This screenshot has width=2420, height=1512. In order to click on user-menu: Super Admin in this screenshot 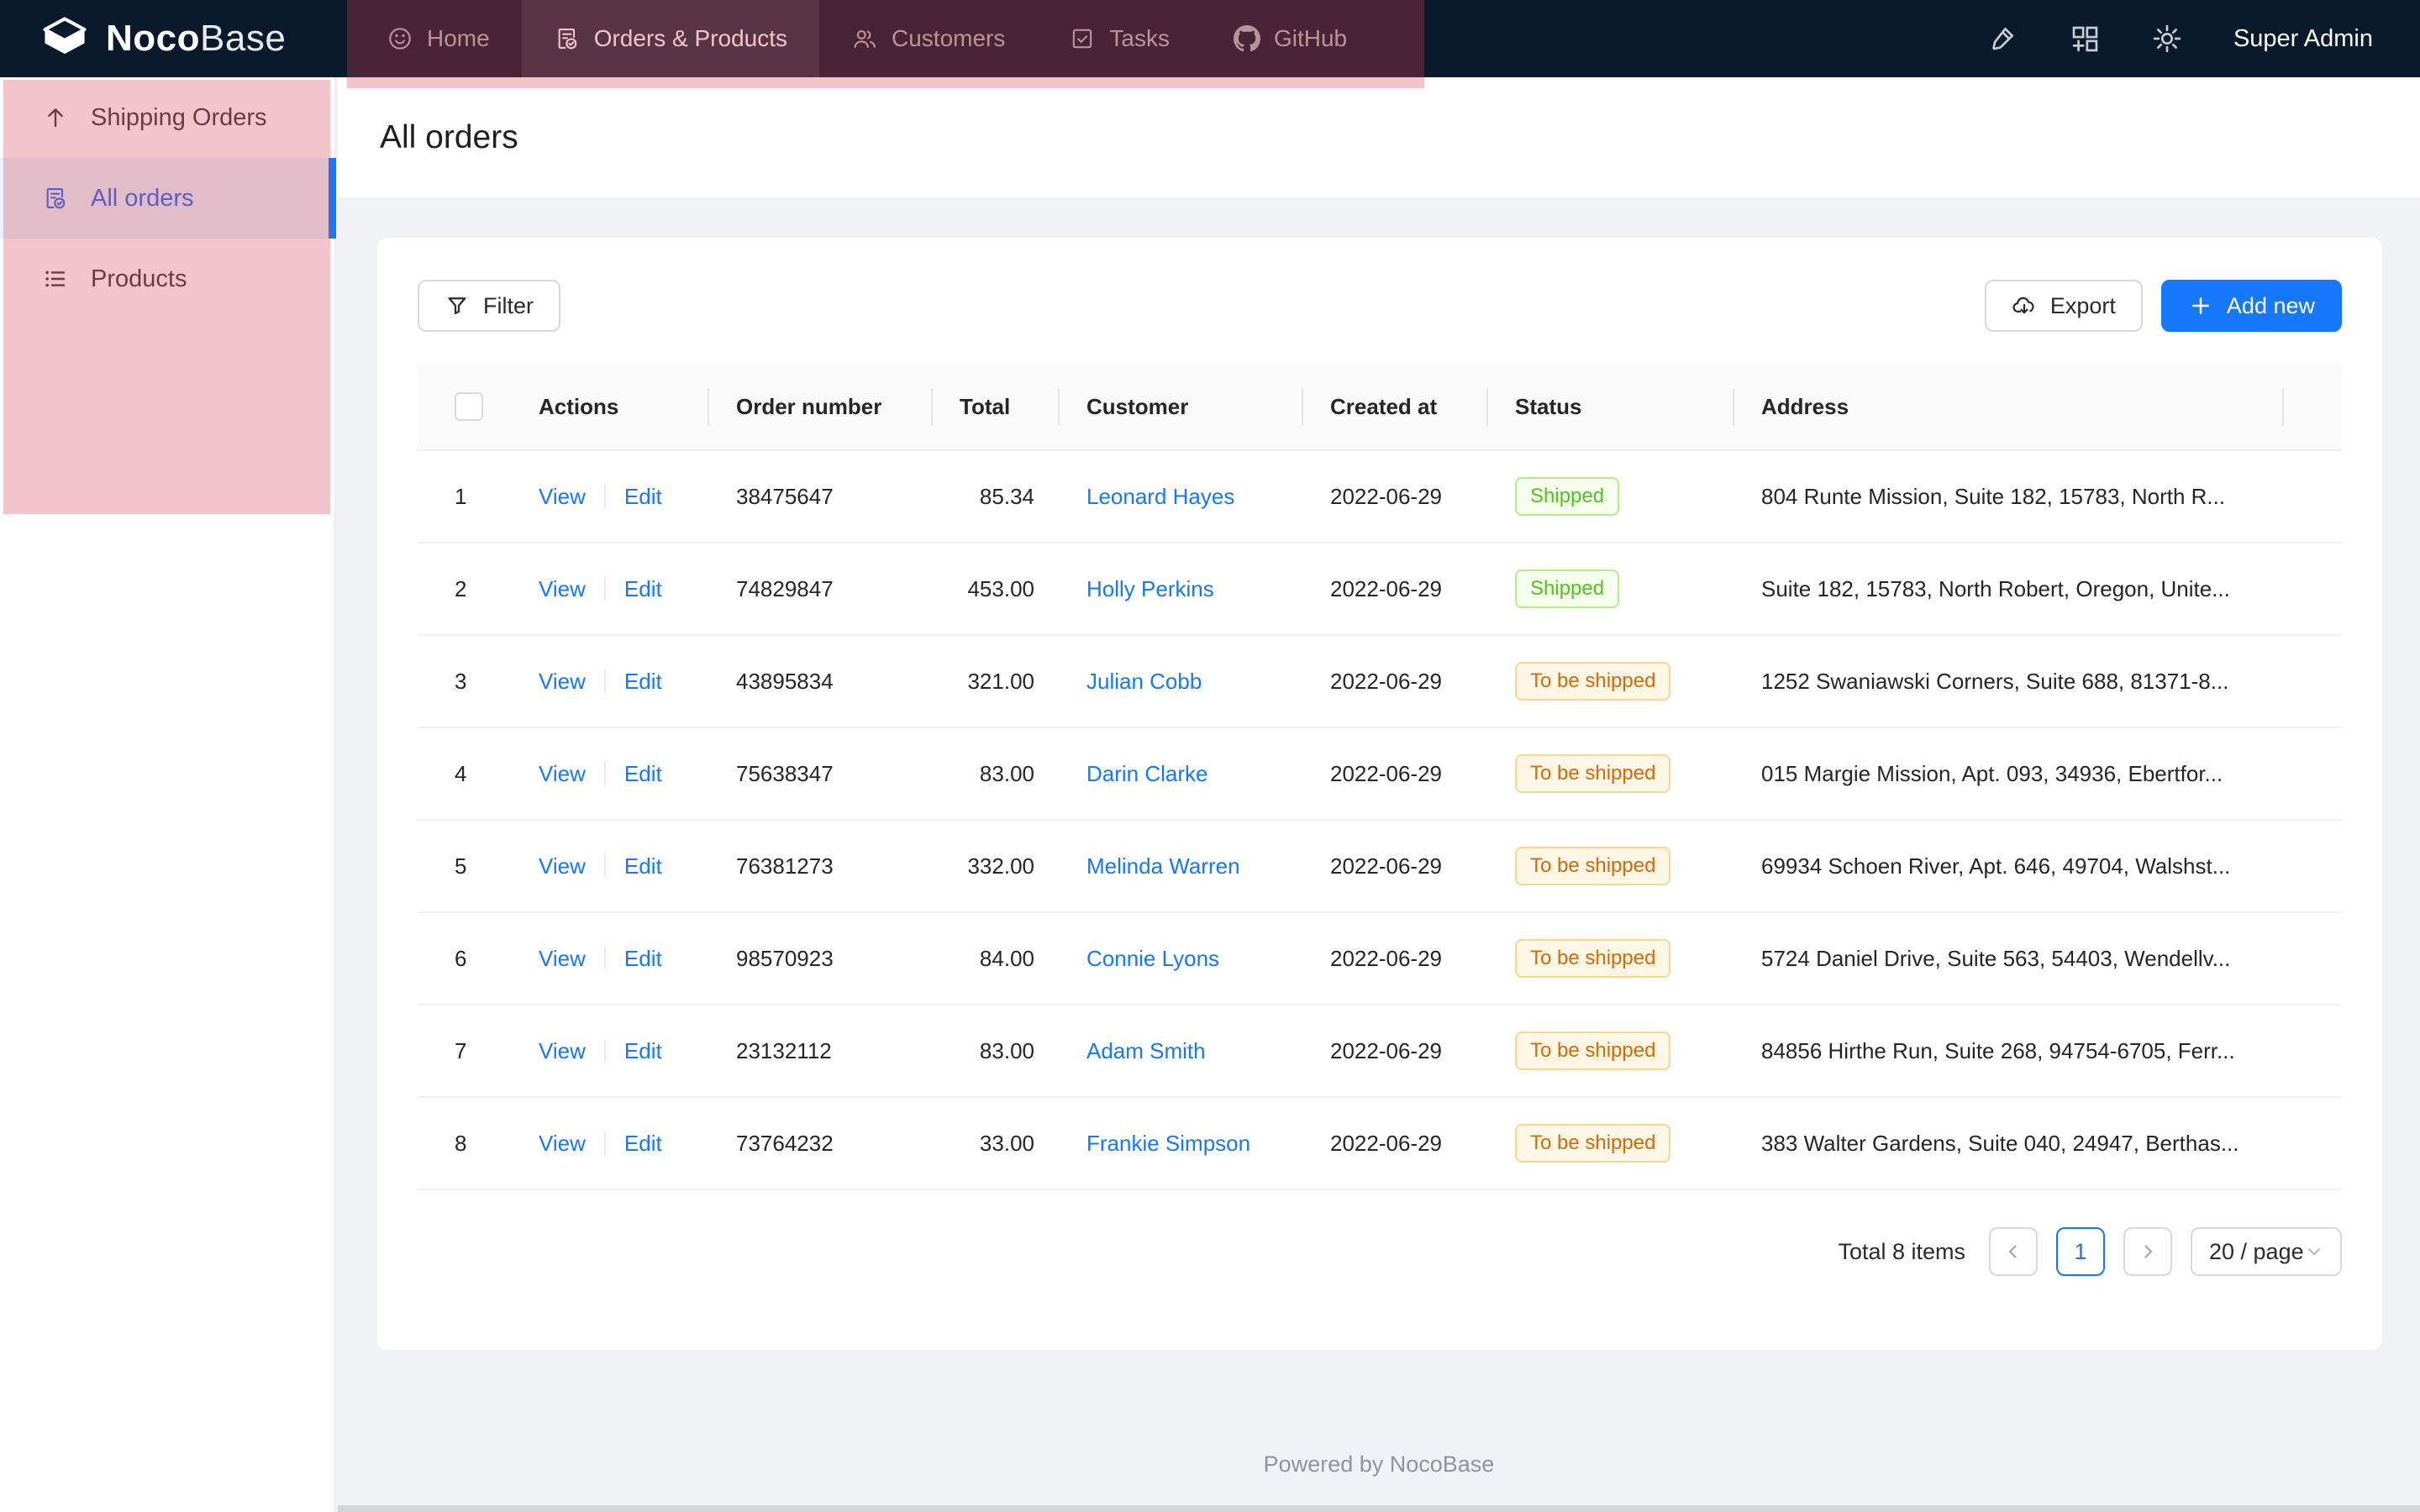, I will do `click(2303, 38)`.